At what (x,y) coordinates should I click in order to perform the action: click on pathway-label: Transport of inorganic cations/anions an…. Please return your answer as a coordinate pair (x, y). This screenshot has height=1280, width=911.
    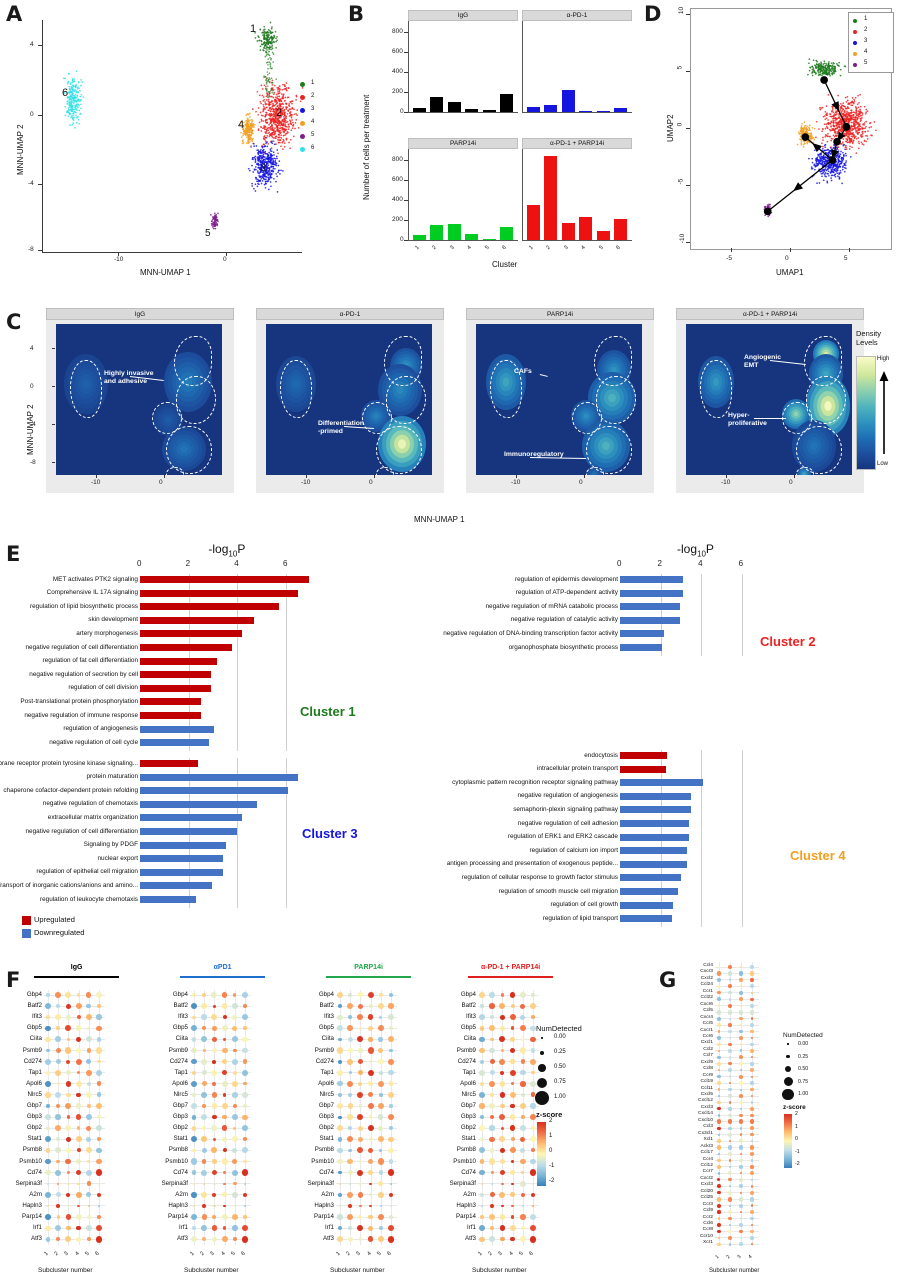
    Looking at the image, I should click on (69, 885).